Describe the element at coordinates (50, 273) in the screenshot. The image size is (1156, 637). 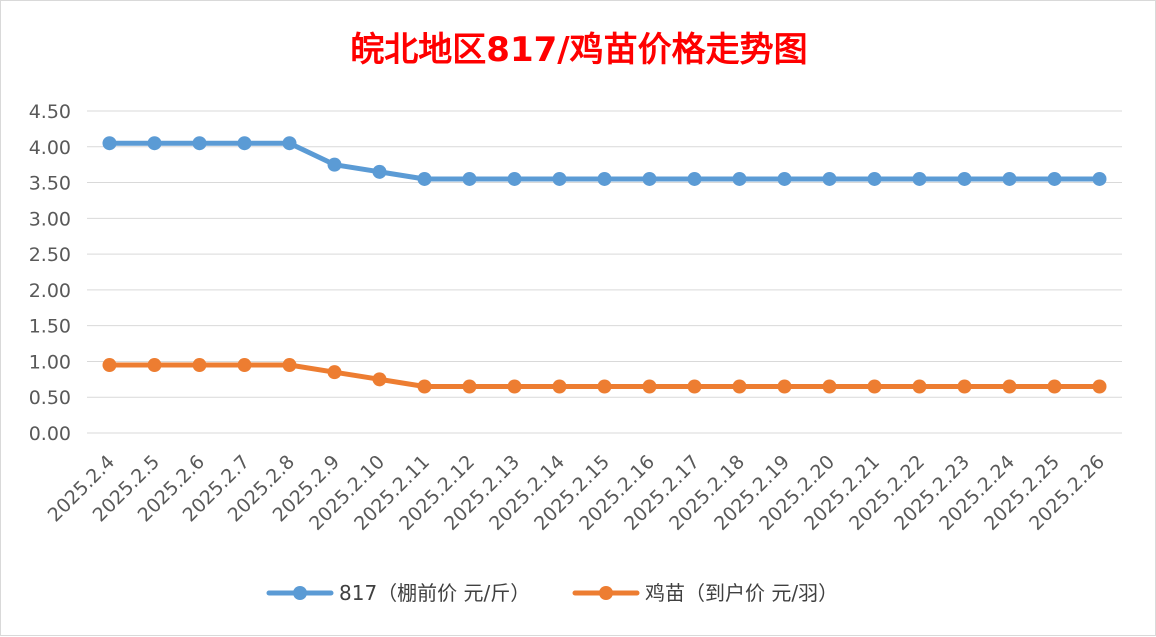
I see `y-axis-ticks: 0.00 0.50 1.00 1.50 2.00 2.50 3.00 3.50 4.00 4.50` at that location.